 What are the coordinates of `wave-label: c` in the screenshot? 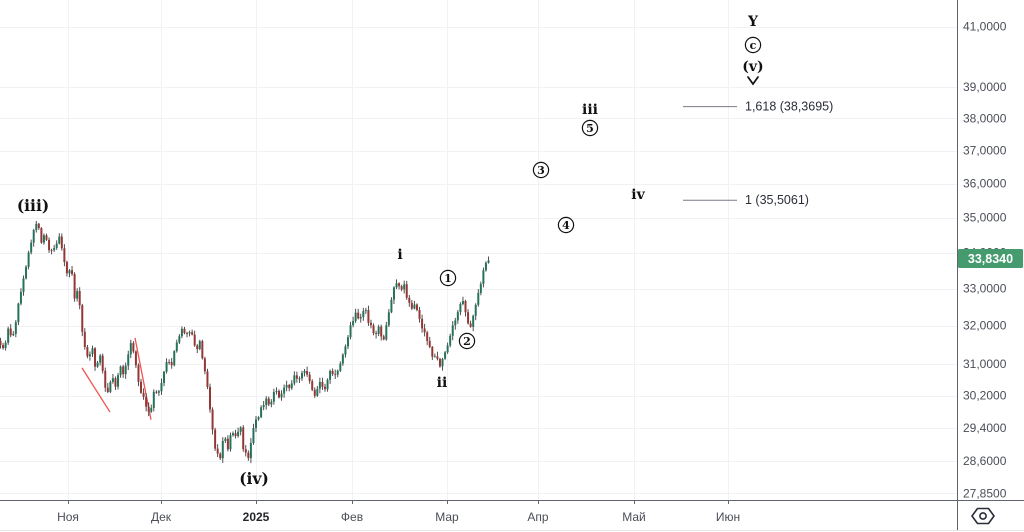 It's located at (753, 45).